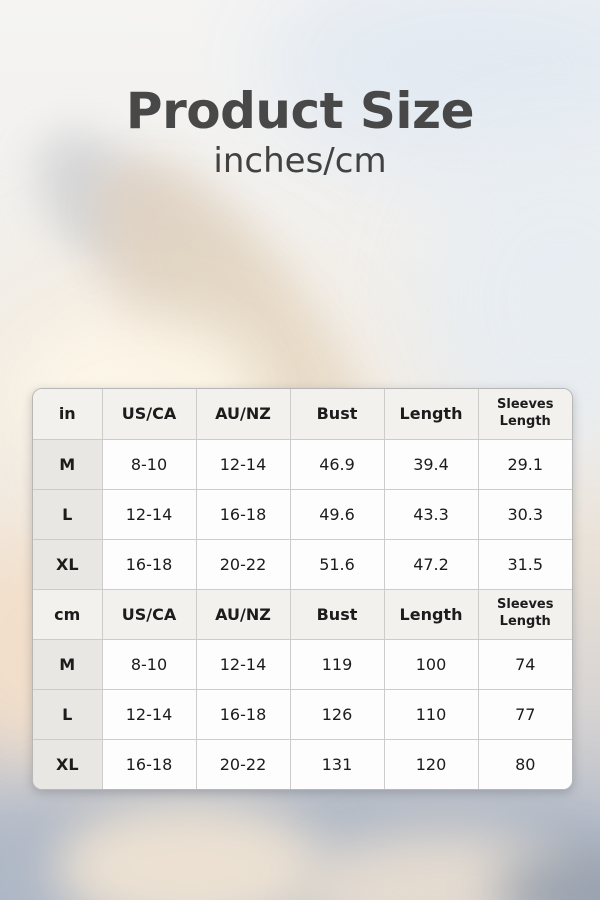 This screenshot has height=900, width=600. I want to click on table-row: XL 16-18 20-22 131 120 80, so click(302, 764).